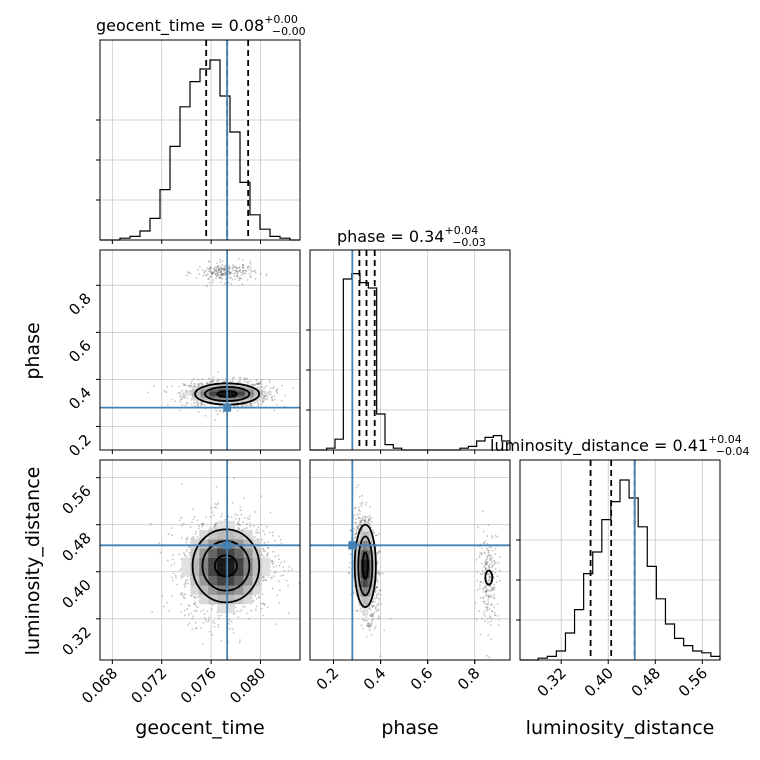  Describe the element at coordinates (411, 236) in the screenshot. I see `title-phase: phase = 0.34+0.04 −0.03` at that location.